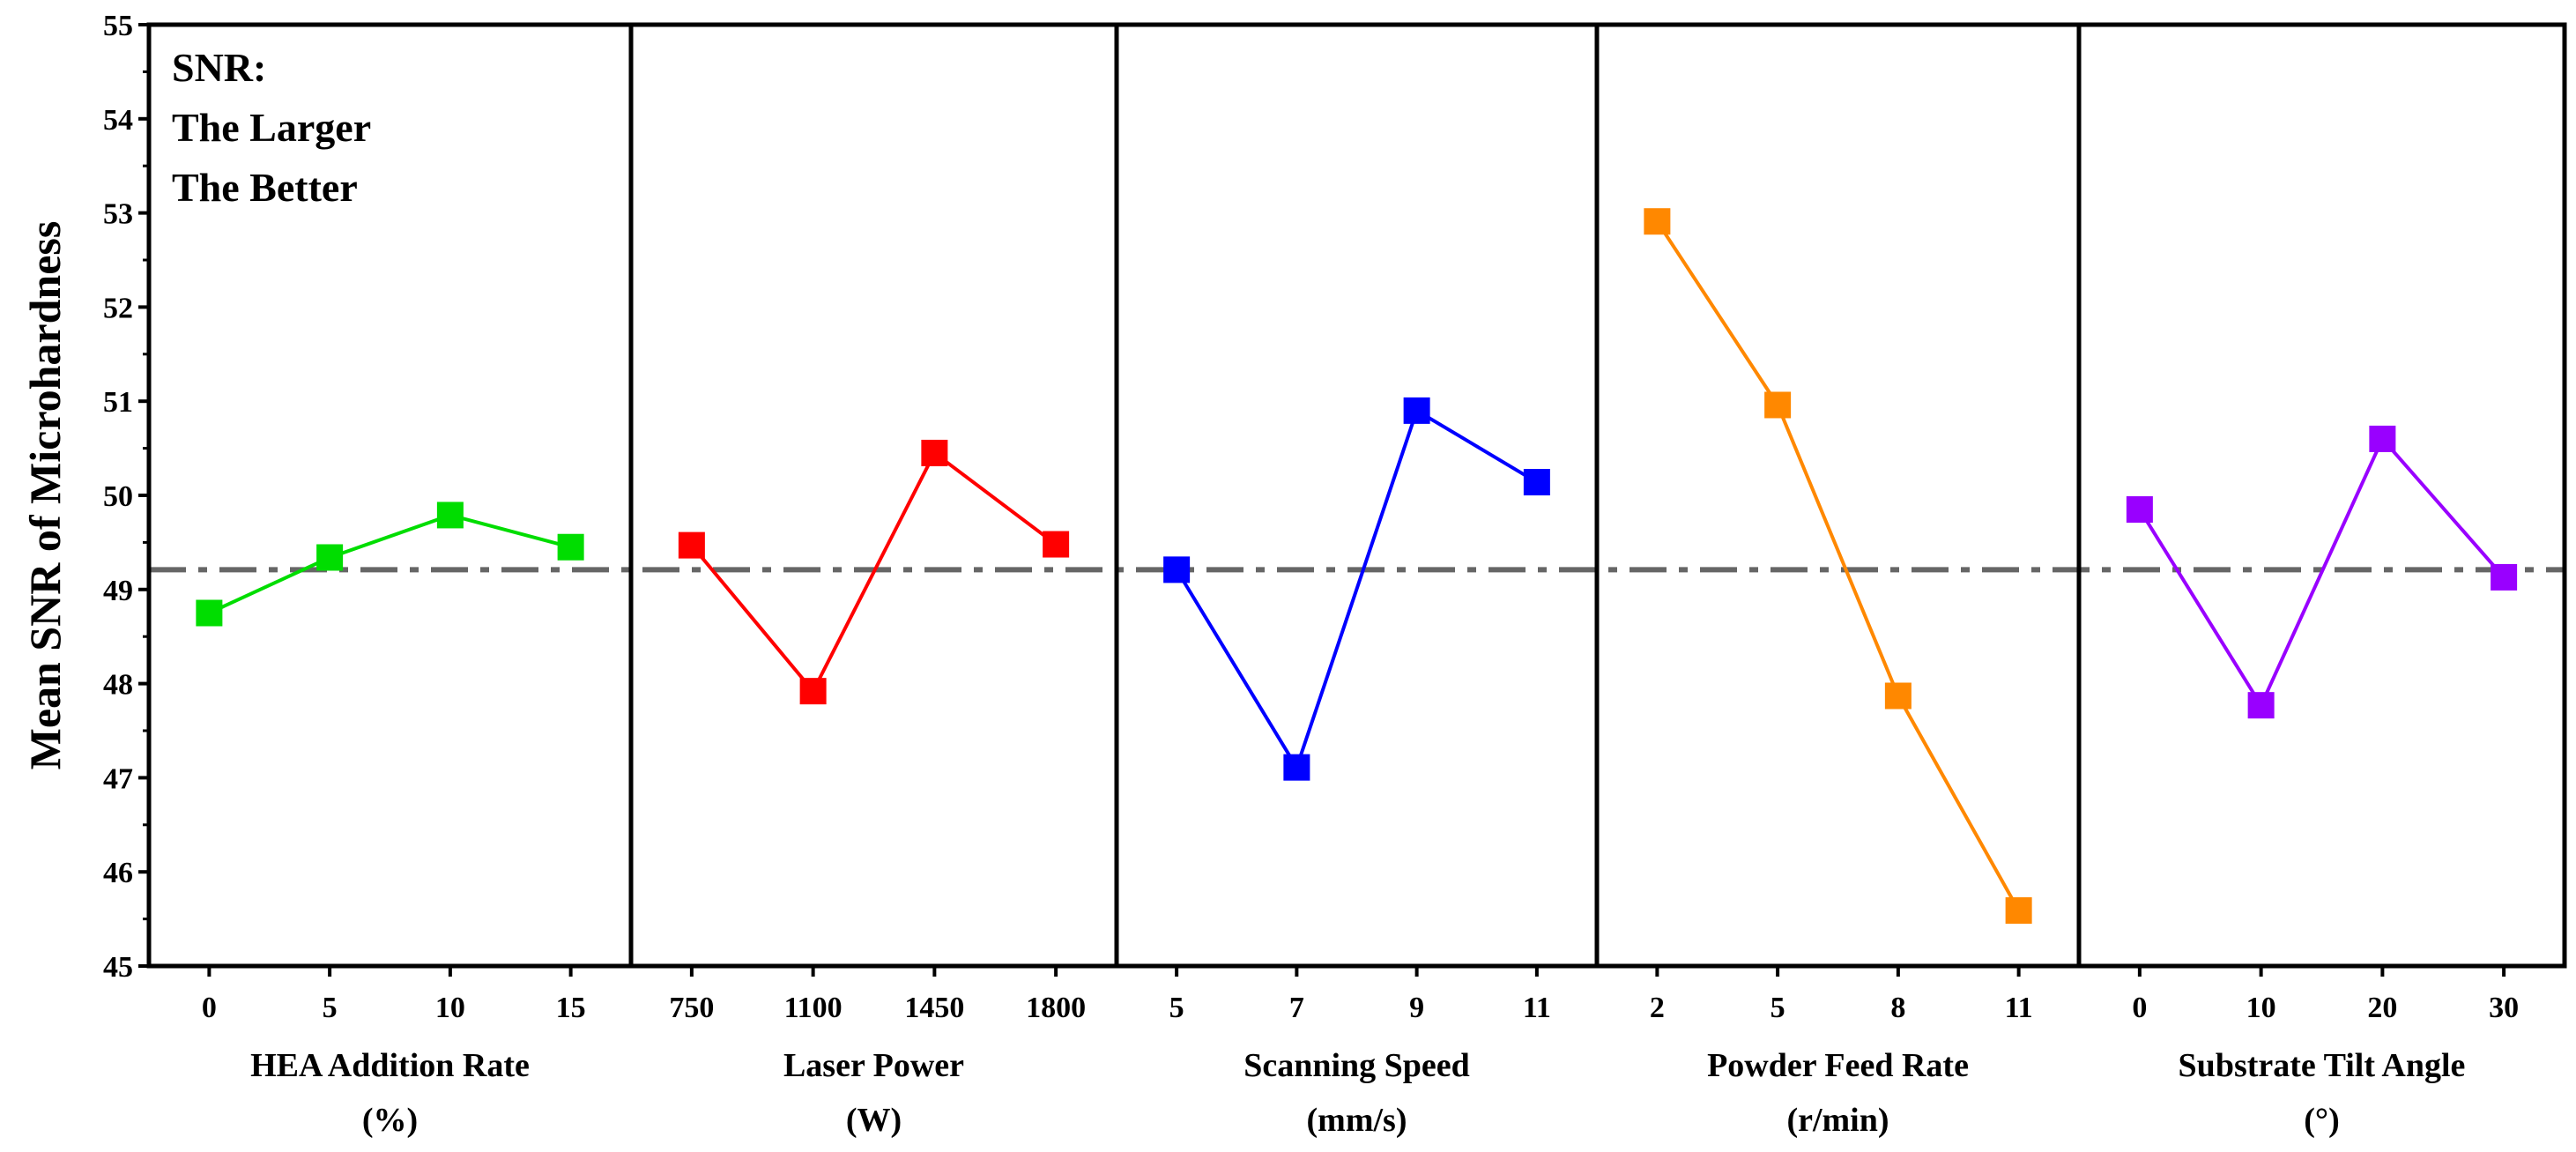 The width and height of the screenshot is (2576, 1152). What do you see at coordinates (1657, 1008) in the screenshot?
I see `x-tick-label: 2` at bounding box center [1657, 1008].